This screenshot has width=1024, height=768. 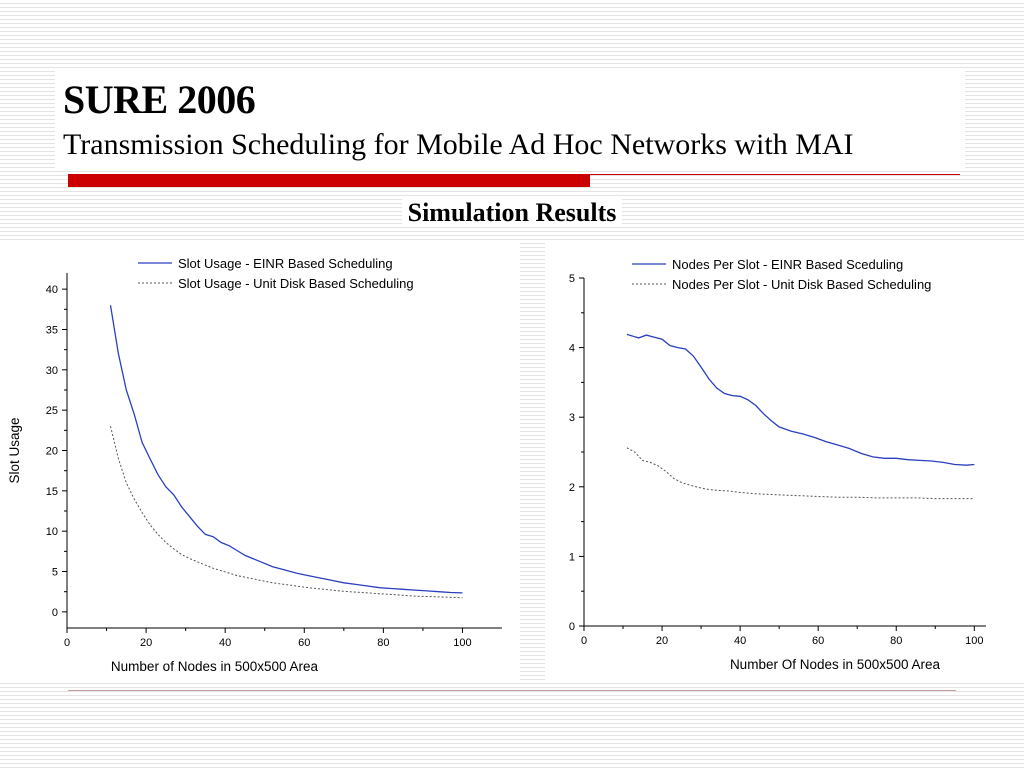 I want to click on y-tick-label: 3, so click(x=572, y=418).